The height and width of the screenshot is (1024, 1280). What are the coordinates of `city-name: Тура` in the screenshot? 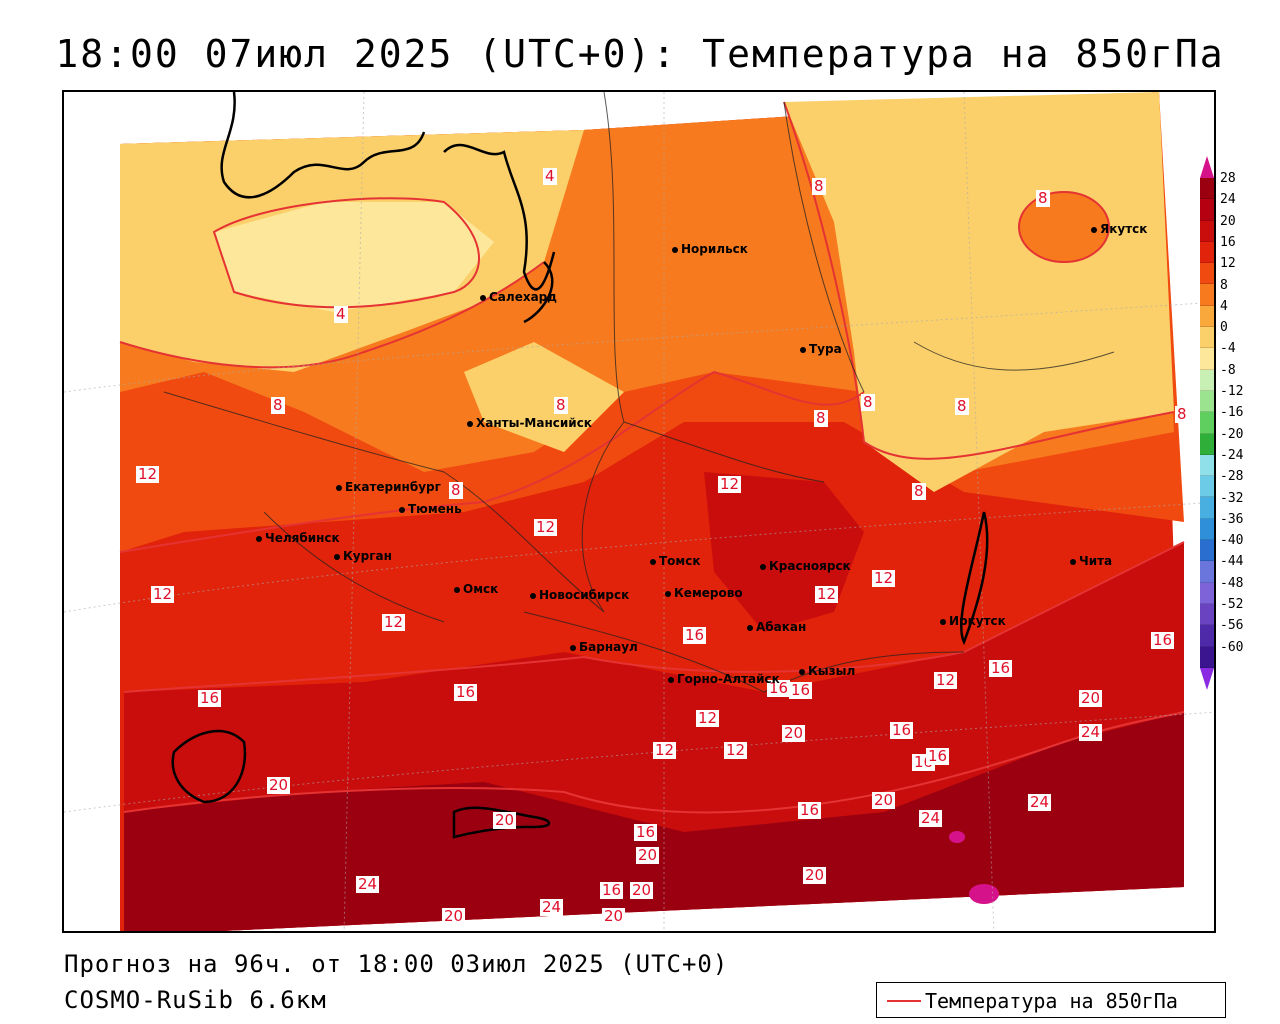 It's located at (825, 349).